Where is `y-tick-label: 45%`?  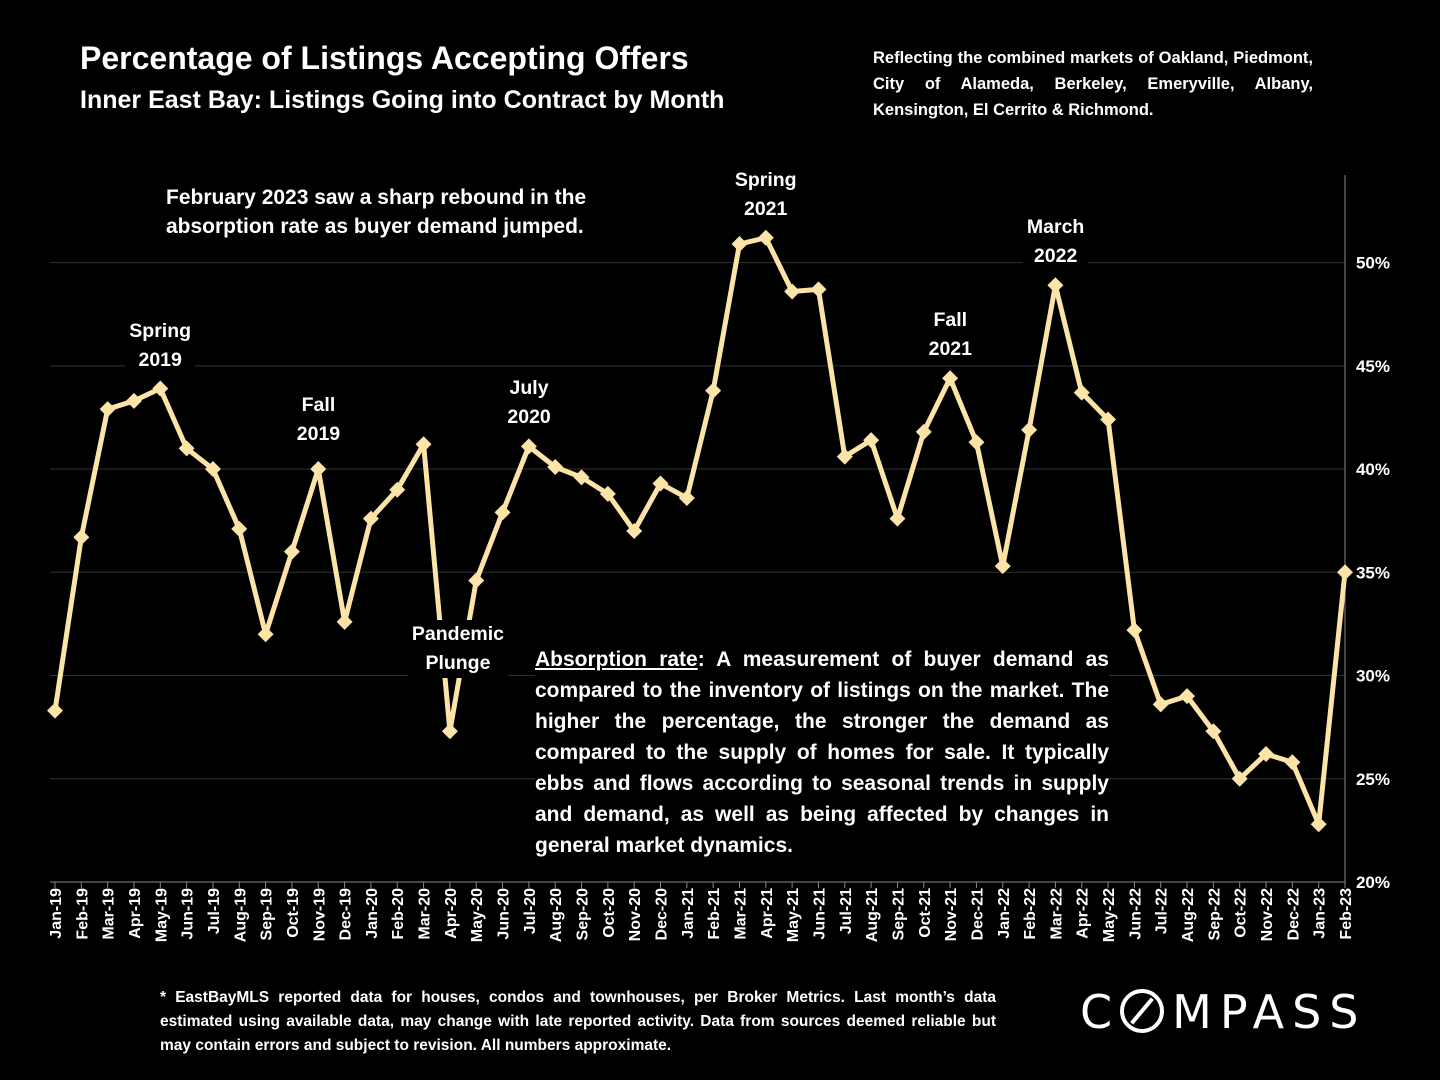 y-tick-label: 45% is located at coordinates (1373, 366).